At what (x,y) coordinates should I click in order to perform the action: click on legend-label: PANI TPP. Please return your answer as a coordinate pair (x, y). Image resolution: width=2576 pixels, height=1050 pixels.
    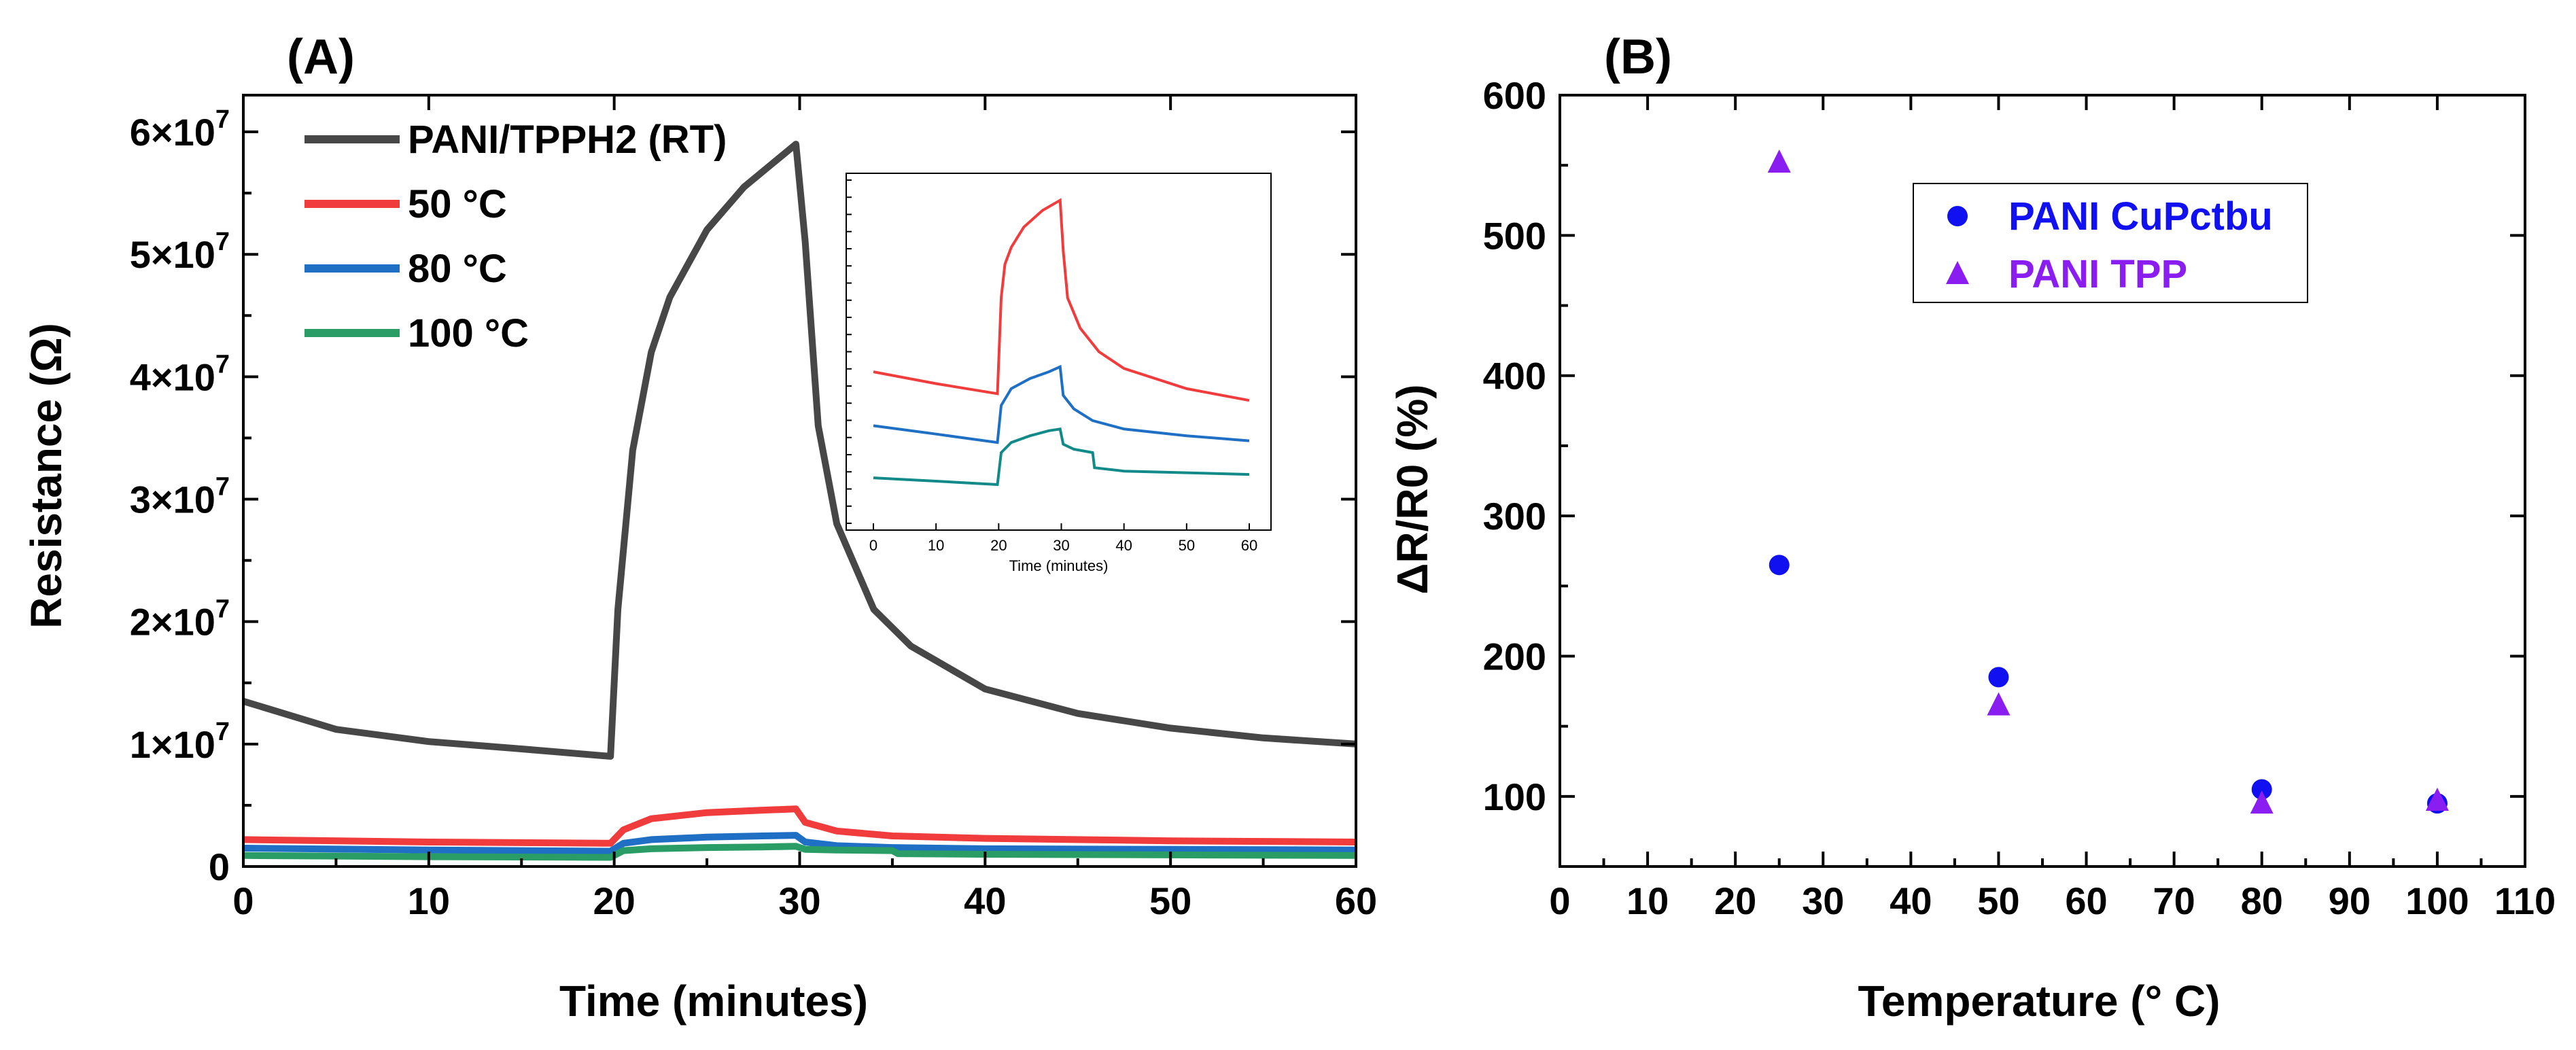
    Looking at the image, I should click on (2097, 274).